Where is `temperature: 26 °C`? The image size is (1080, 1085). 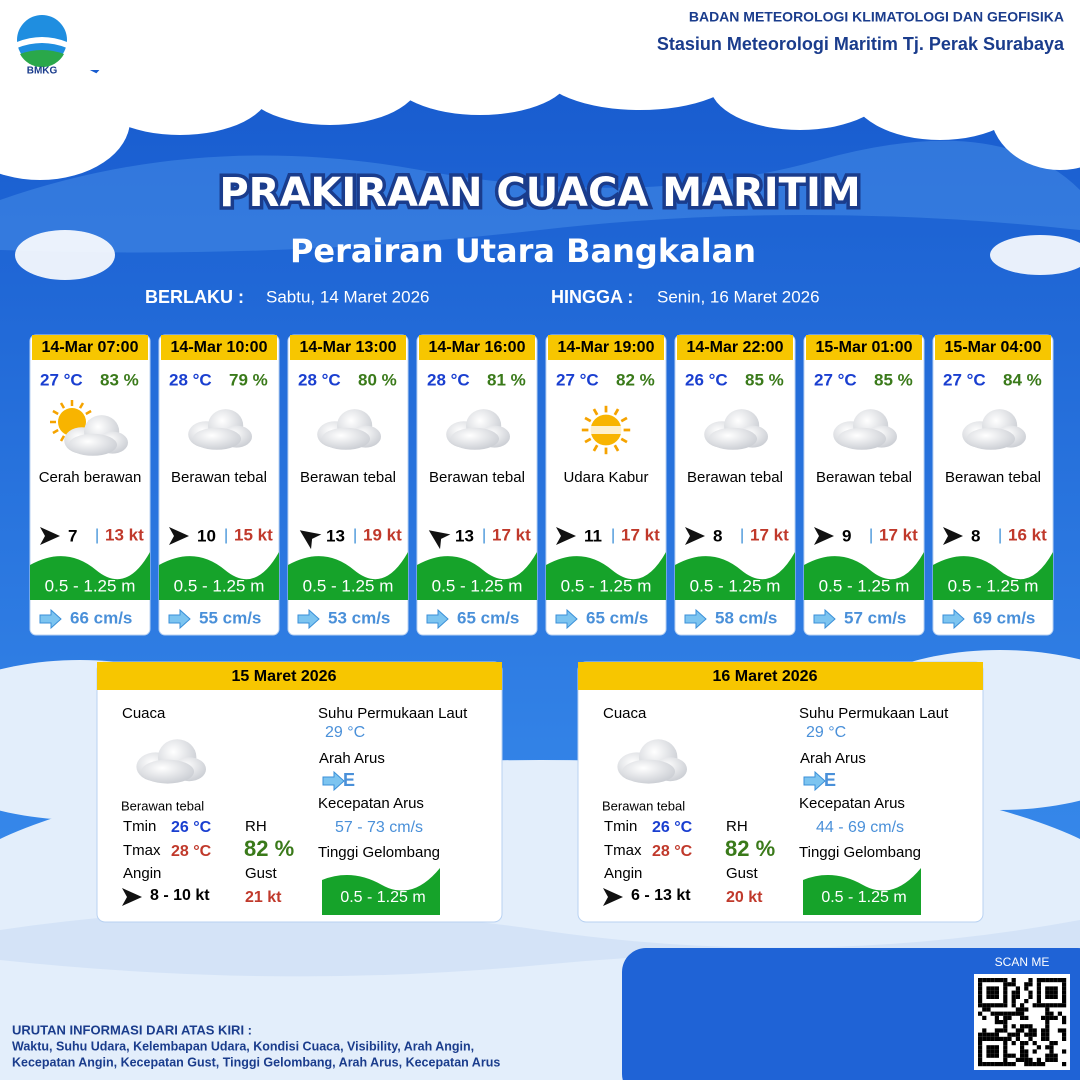
temperature: 26 °C is located at coordinates (706, 379).